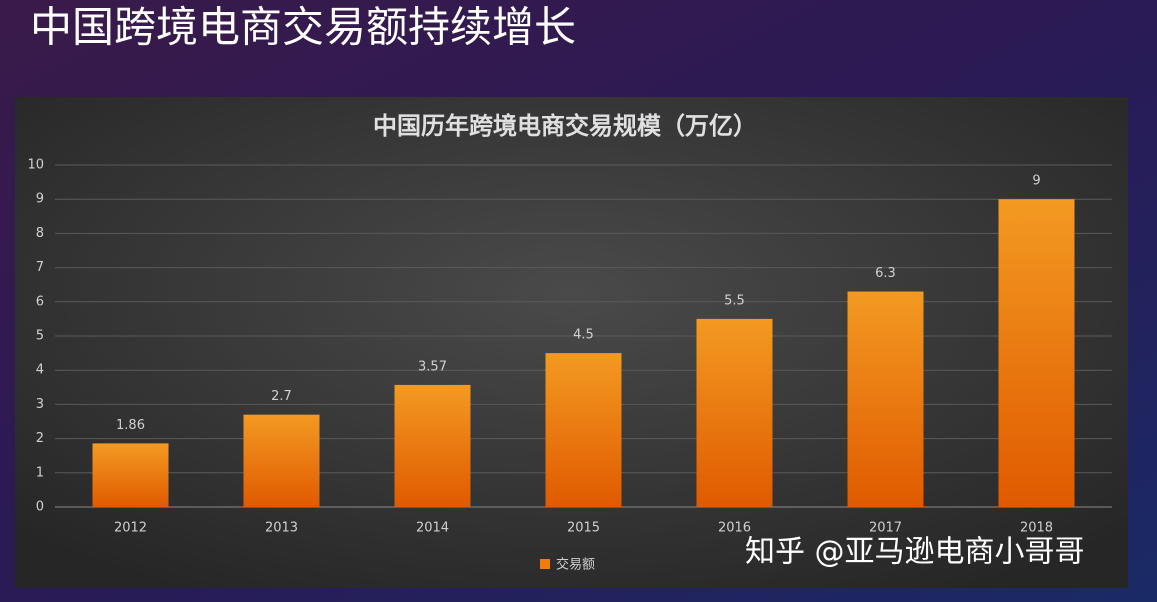 This screenshot has width=1157, height=602. I want to click on y-tick-label: 3, so click(40, 404).